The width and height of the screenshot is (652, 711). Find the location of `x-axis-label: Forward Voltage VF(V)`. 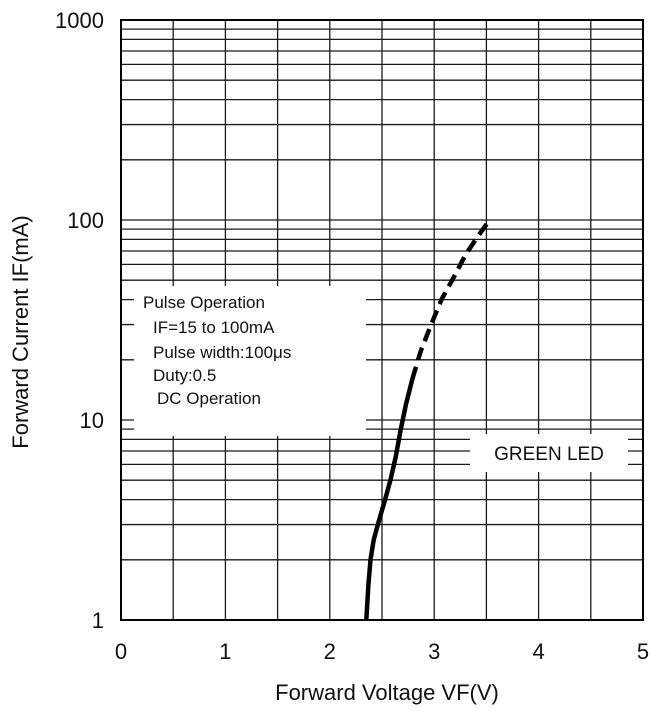

x-axis-label: Forward Voltage VF(V) is located at coordinates (387, 692).